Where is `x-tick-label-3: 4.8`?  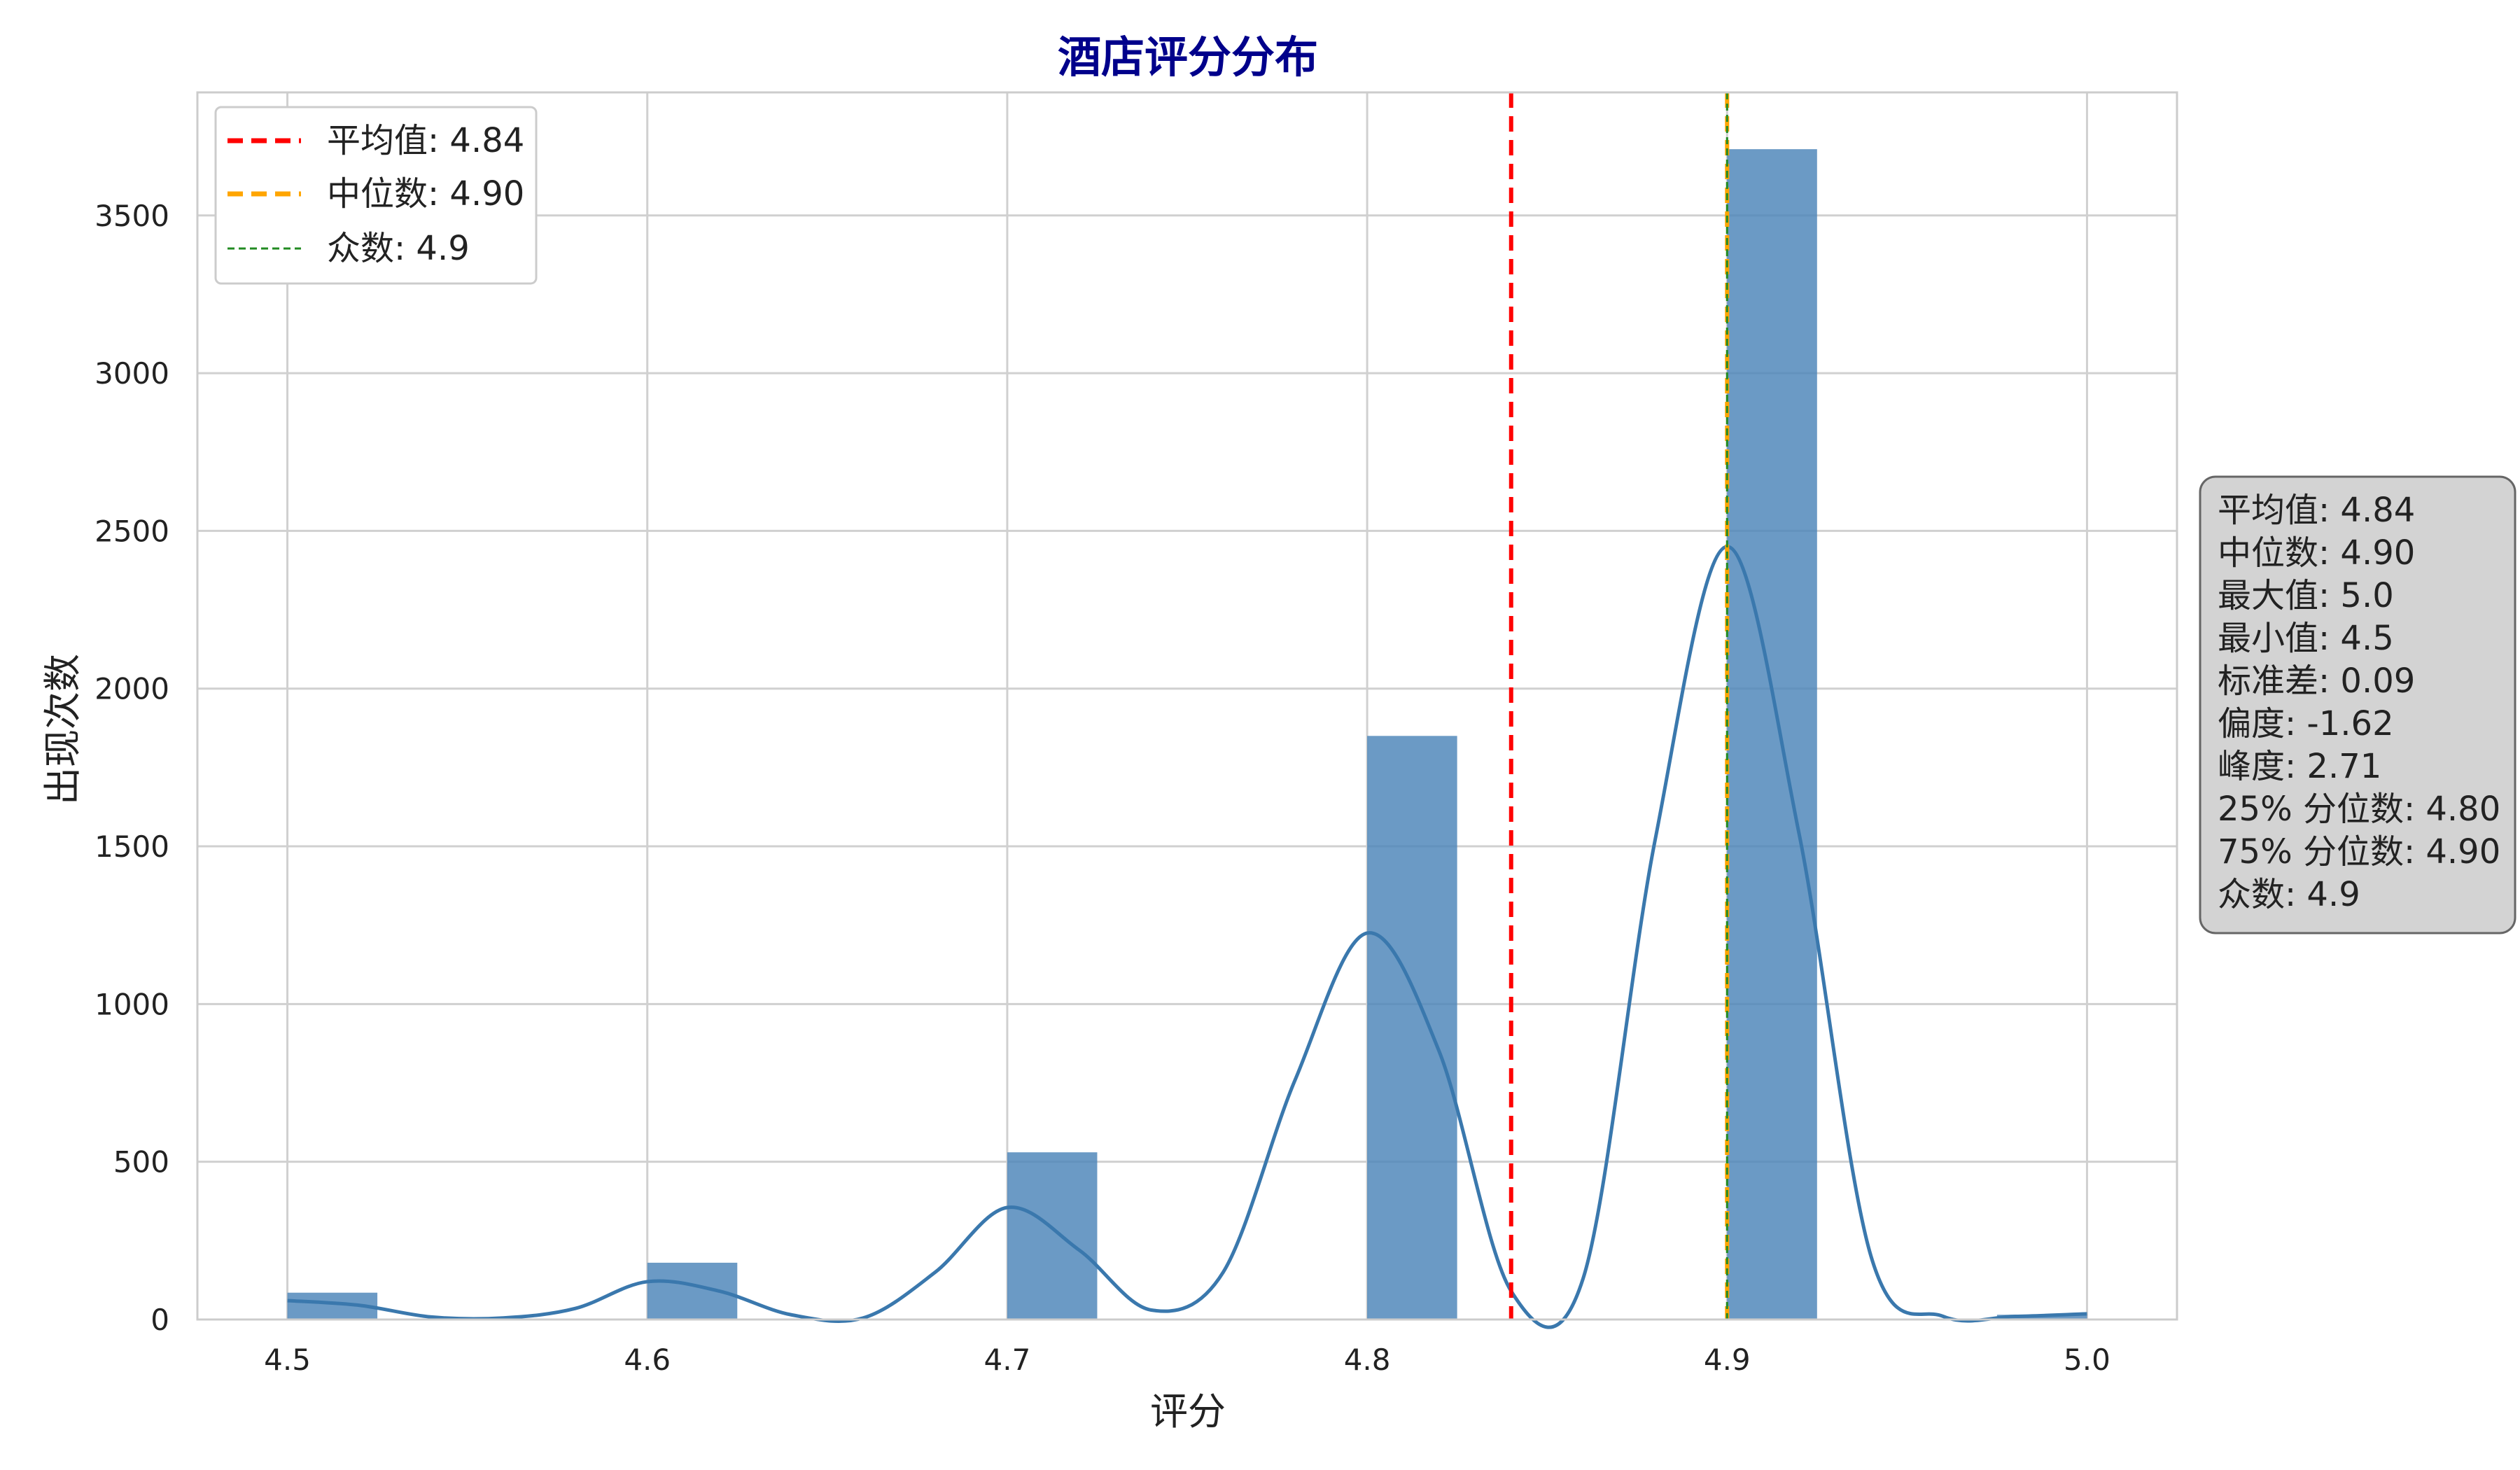
x-tick-label-3: 4.8 is located at coordinates (1367, 1360).